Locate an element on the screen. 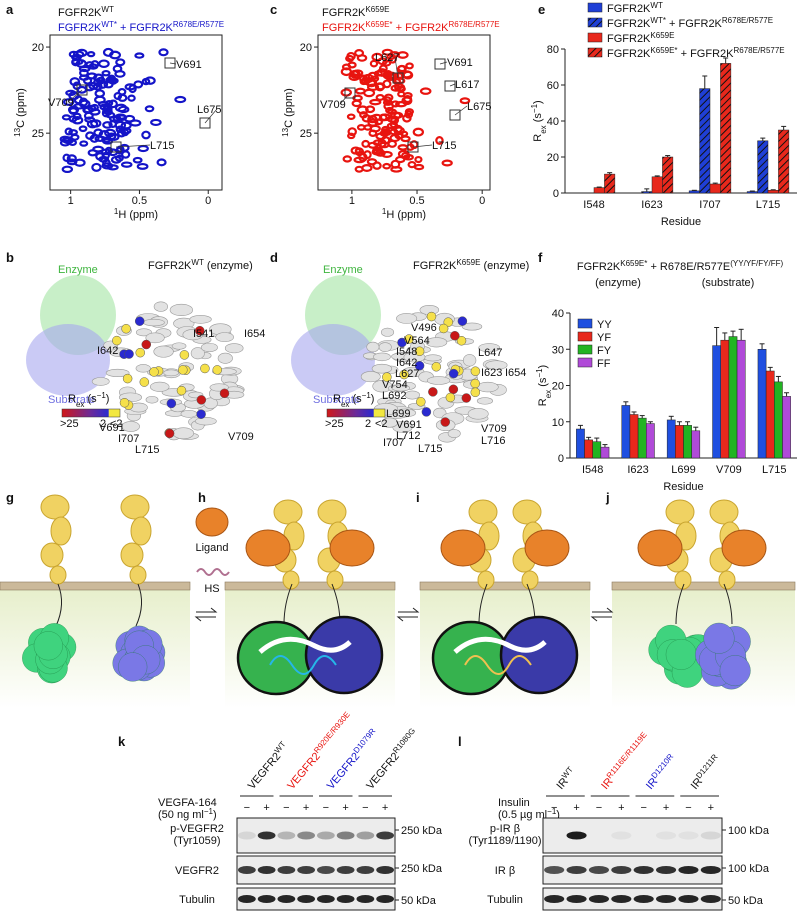 The height and width of the screenshot is (912, 800). y-tick-label: 60 is located at coordinates (553, 86).